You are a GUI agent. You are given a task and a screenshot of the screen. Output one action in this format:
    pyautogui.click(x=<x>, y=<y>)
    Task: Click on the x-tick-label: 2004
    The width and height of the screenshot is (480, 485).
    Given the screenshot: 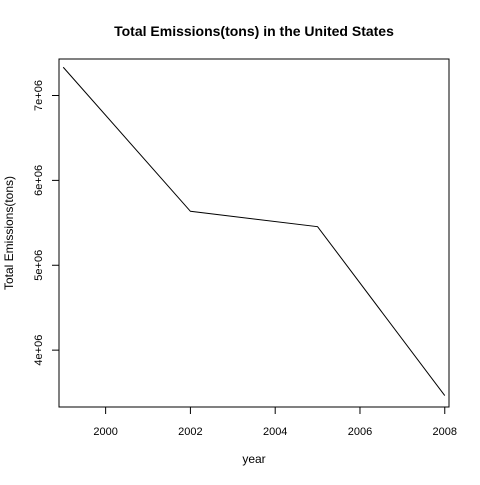 What is the action you would take?
    pyautogui.click(x=275, y=432)
    